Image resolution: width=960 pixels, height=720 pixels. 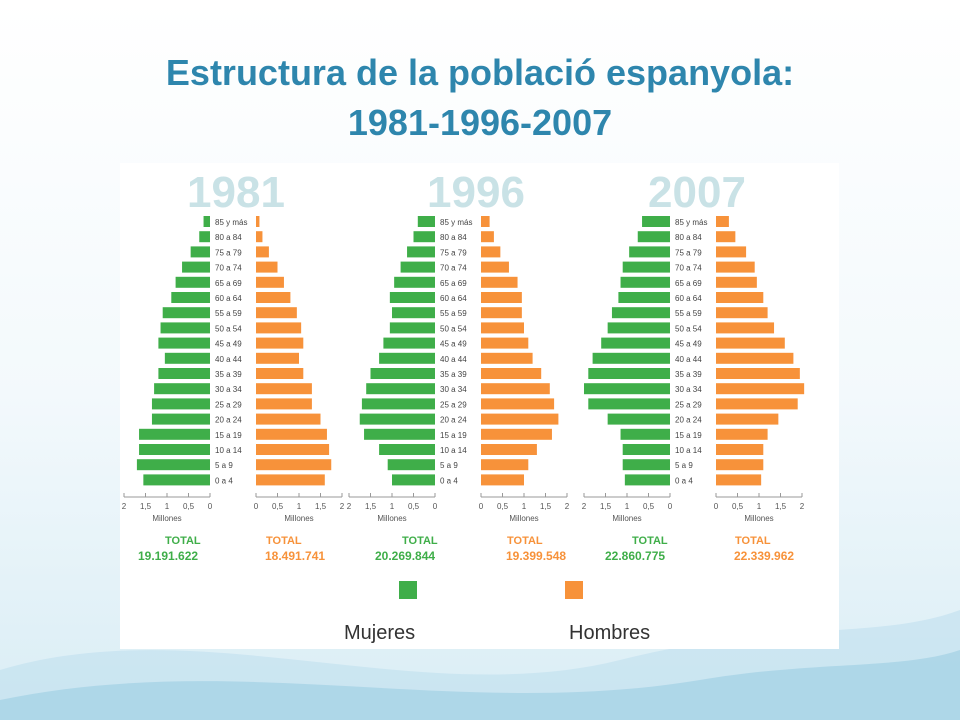 I want to click on age-label-1996-5: 60 a 64, so click(x=453, y=298).